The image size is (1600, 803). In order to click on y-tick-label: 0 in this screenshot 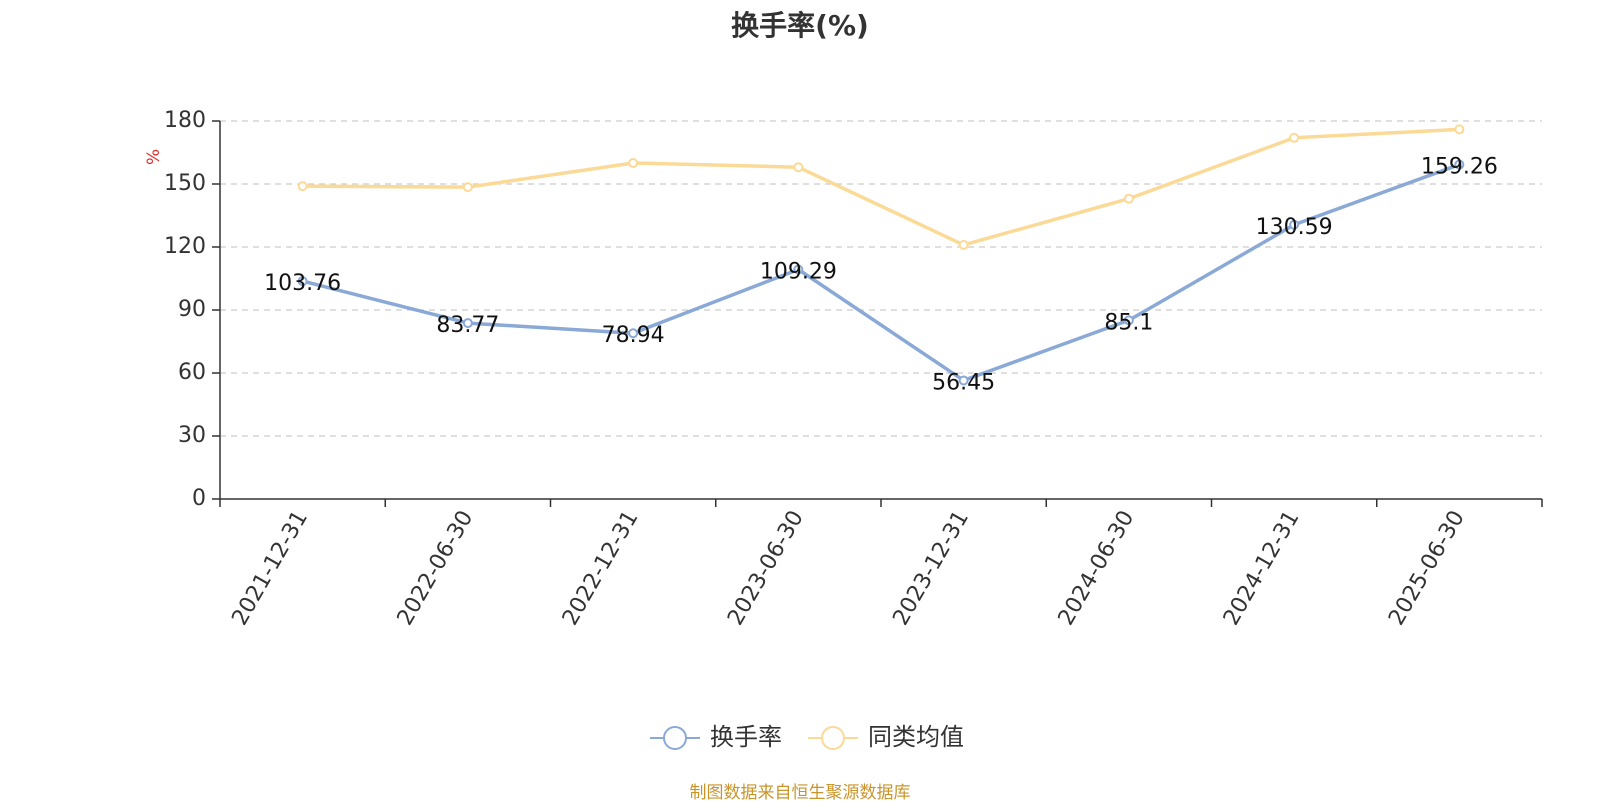, I will do `click(199, 498)`.